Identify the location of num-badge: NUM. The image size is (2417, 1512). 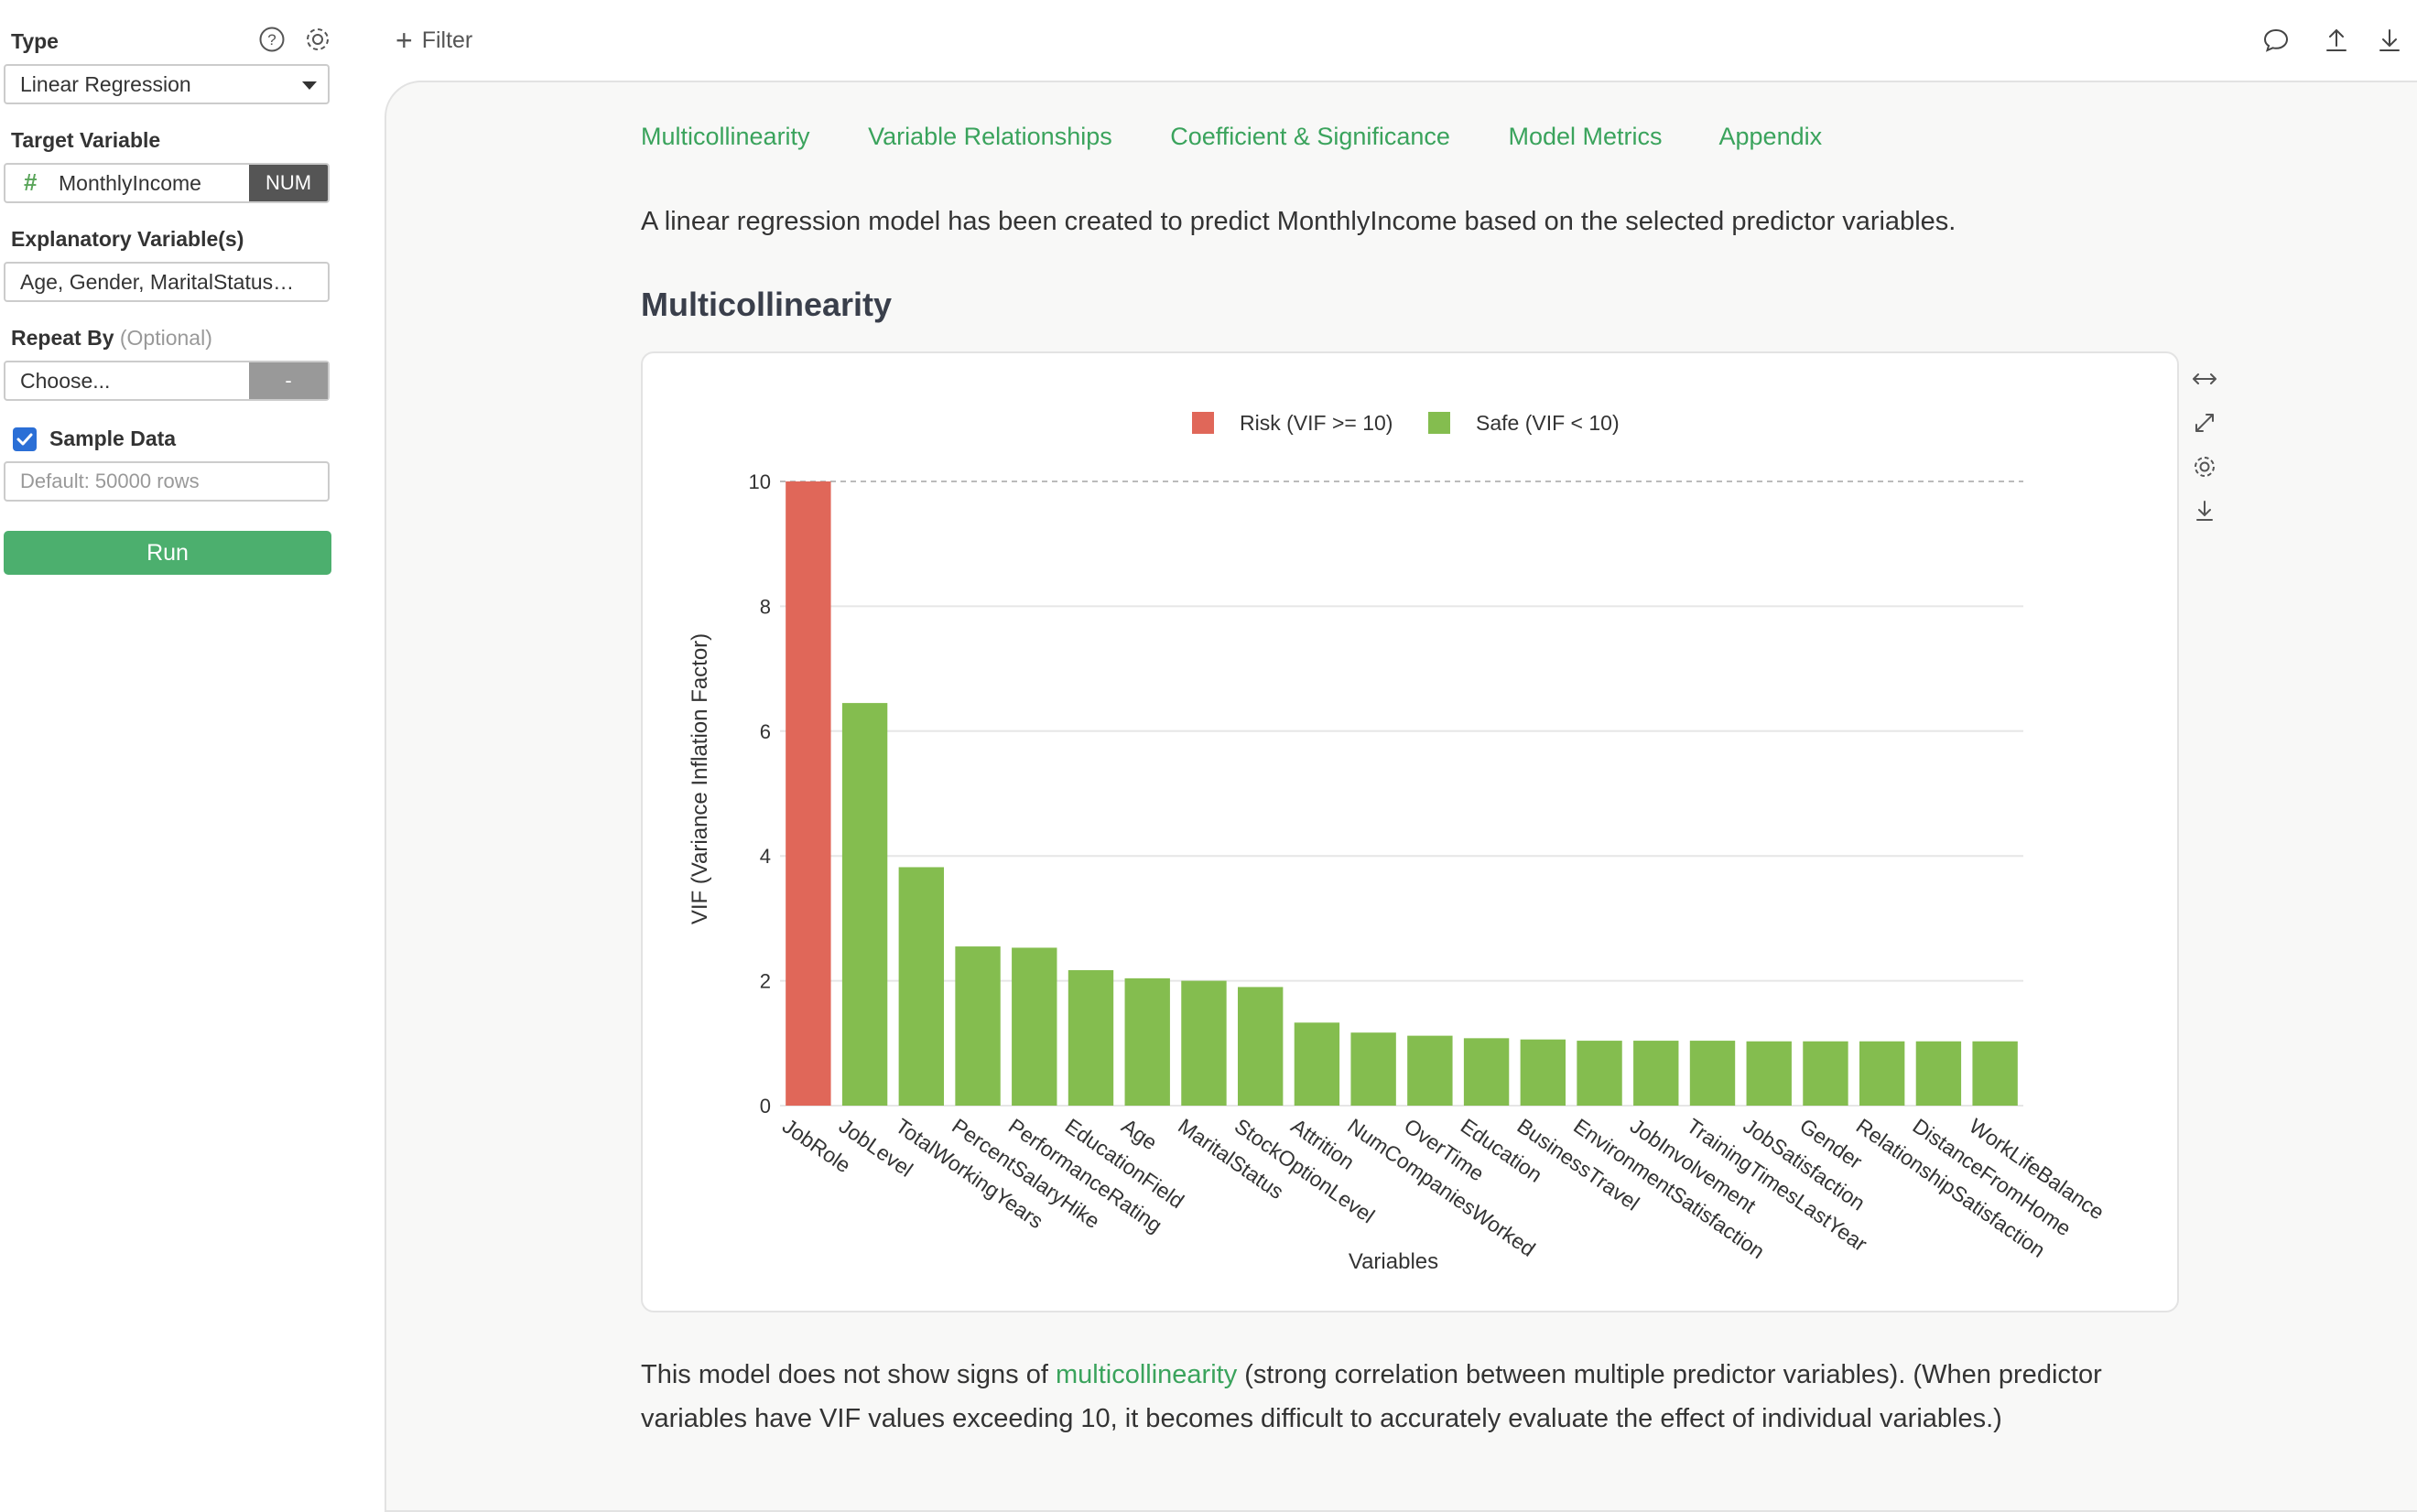
(288, 183).